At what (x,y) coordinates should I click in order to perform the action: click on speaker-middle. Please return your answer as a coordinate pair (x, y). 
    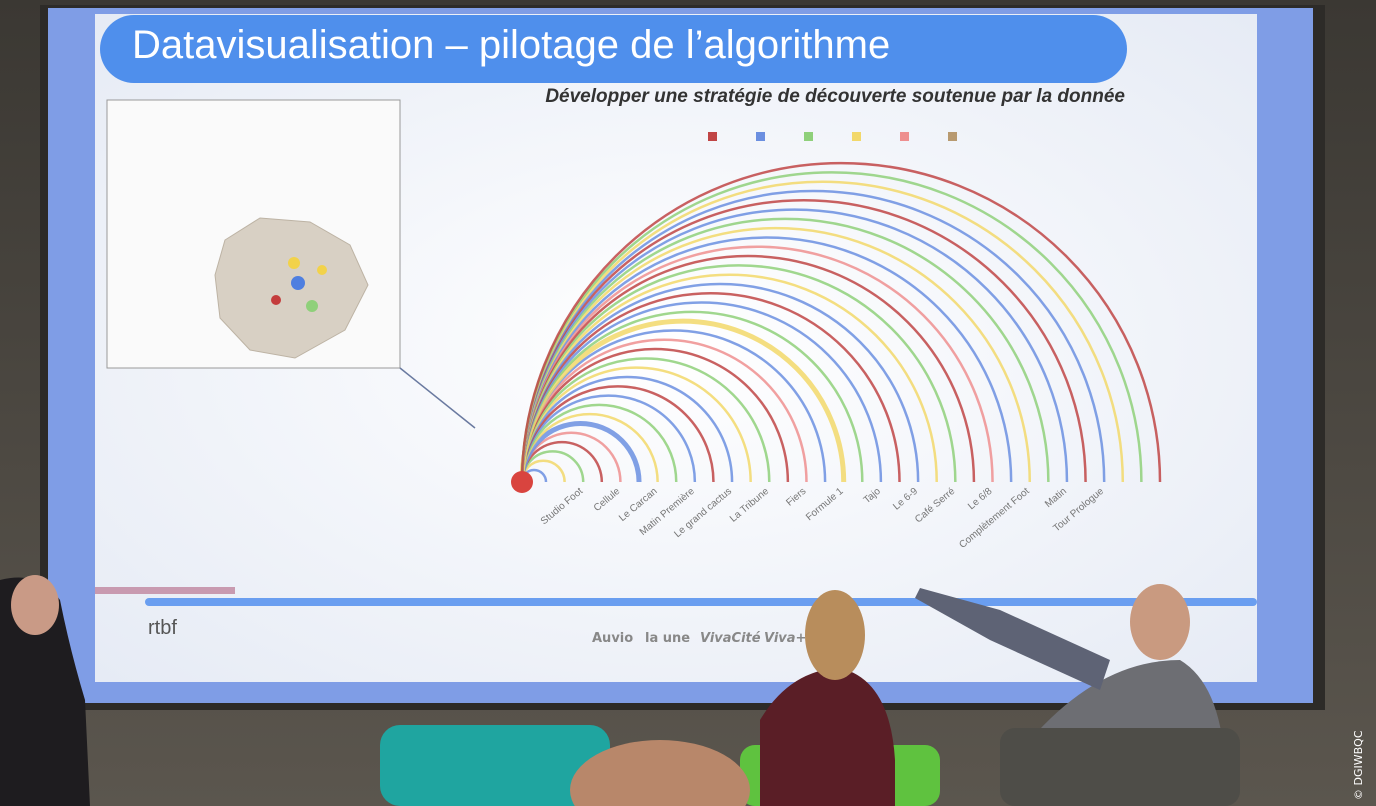
    Looking at the image, I should click on (827, 737).